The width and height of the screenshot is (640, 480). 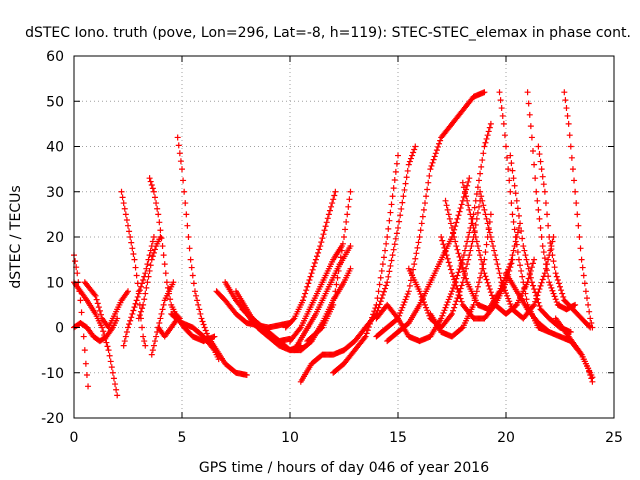 I want to click on data-series, so click(x=524, y=212).